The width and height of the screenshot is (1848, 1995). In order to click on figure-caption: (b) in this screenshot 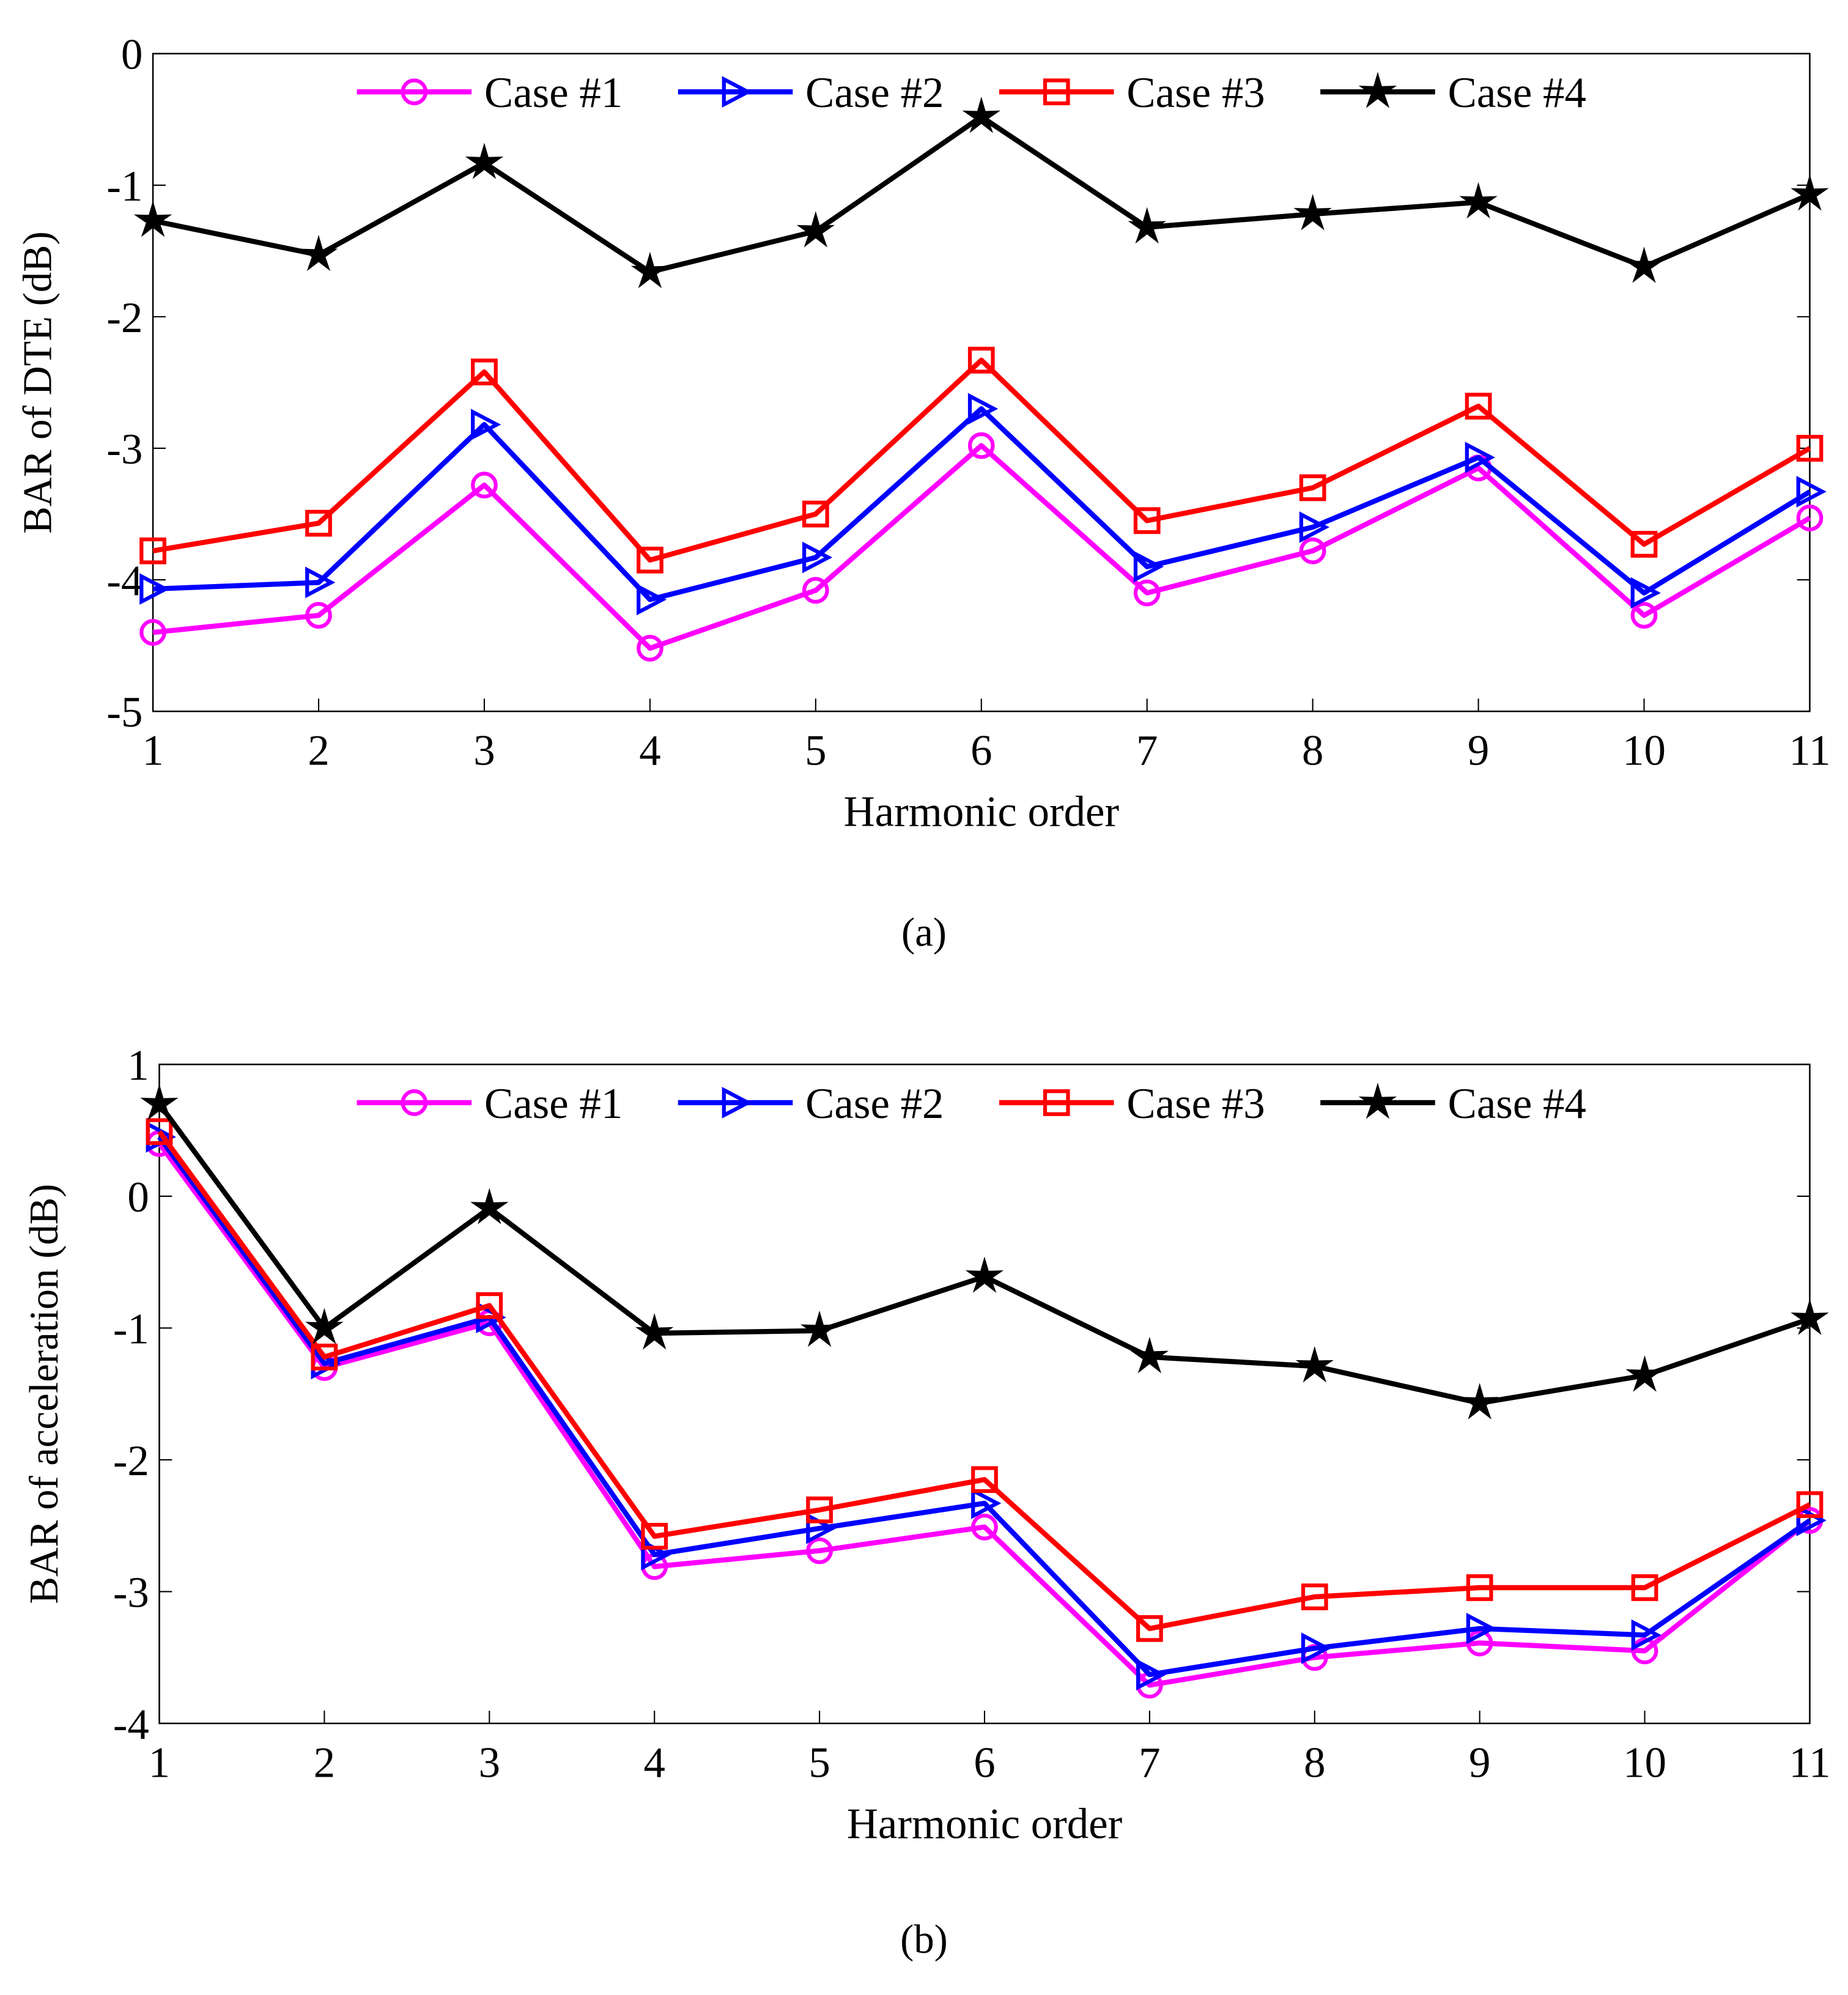, I will do `click(924, 1939)`.